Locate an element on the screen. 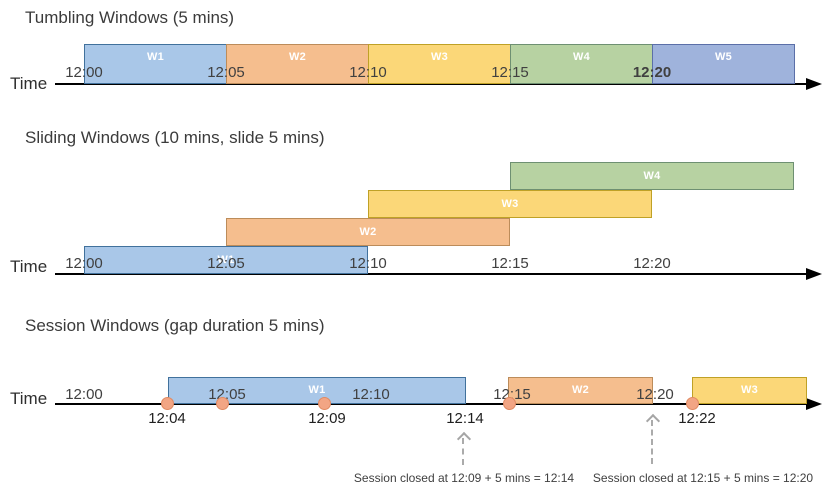 Image resolution: width=829 pixels, height=498 pixels. sliding-tick-1205: 12:05 is located at coordinates (226, 263).